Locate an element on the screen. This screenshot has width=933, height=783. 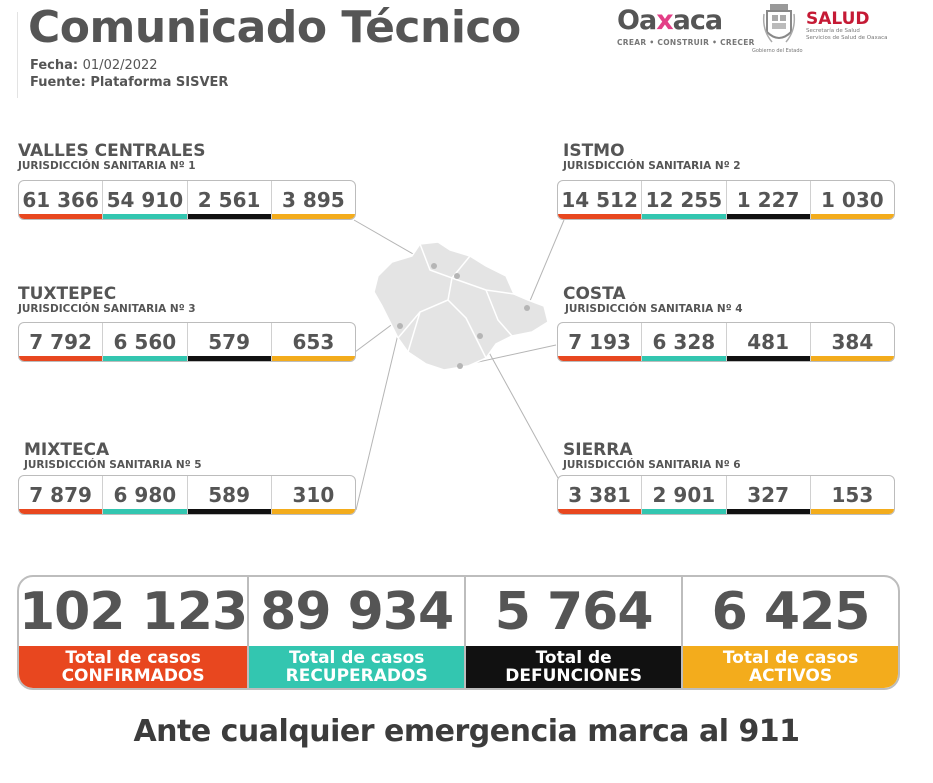
stat-recuperados: 6 980 is located at coordinates (145, 495).